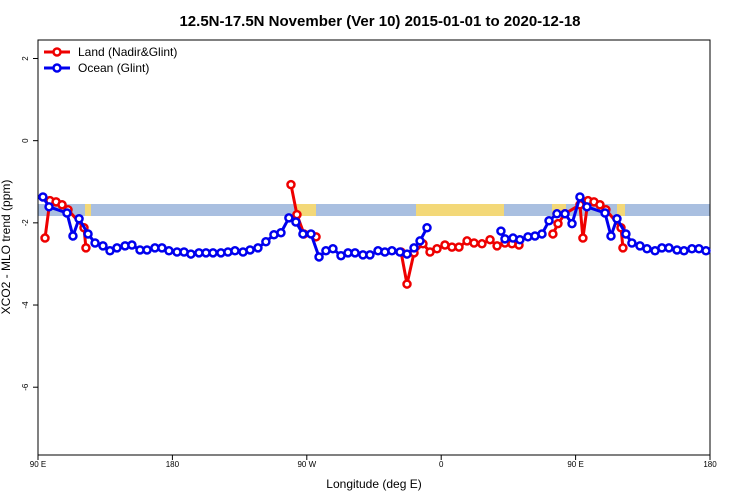 This screenshot has height=500, width=750. What do you see at coordinates (306, 464) in the screenshot?
I see `x-tick-label: 90 W` at bounding box center [306, 464].